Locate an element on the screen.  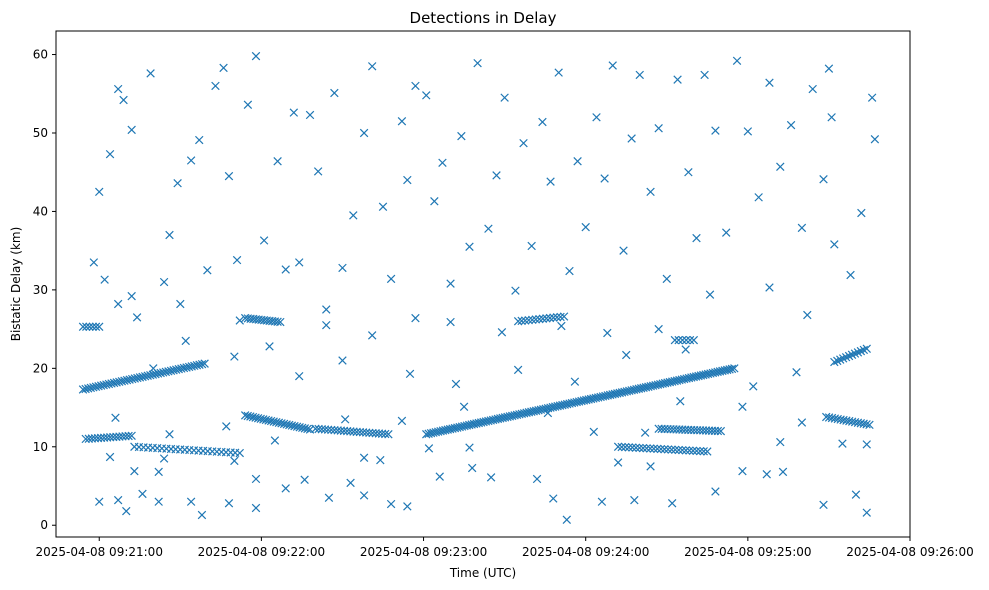
y-tick-label: 30 is located at coordinates (40, 290).